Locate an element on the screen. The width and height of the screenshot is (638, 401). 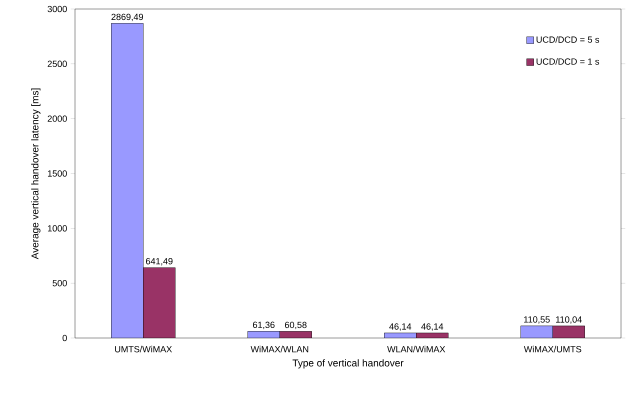
y-axis-title: Average vertical handover latency [ms] is located at coordinates (35, 174).